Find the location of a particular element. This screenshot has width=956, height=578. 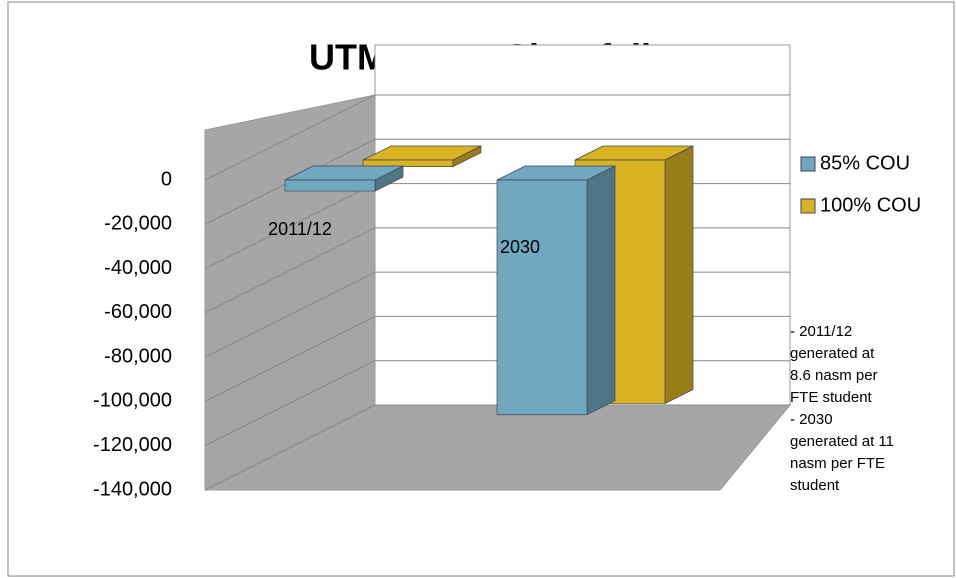

y-tick-label: -20,000 is located at coordinates (138, 224).